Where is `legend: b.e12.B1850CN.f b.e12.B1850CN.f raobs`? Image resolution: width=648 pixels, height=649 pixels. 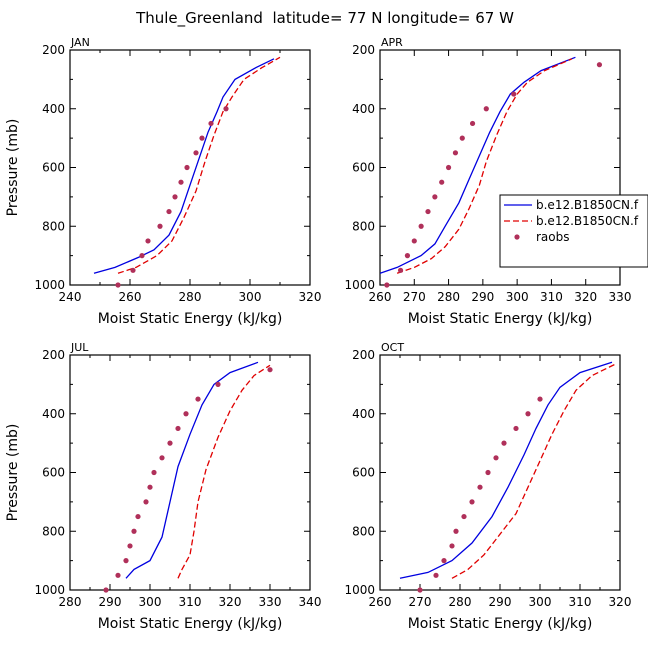 legend: b.e12.B1850CN.f b.e12.B1850CN.f raobs is located at coordinates (573, 231).